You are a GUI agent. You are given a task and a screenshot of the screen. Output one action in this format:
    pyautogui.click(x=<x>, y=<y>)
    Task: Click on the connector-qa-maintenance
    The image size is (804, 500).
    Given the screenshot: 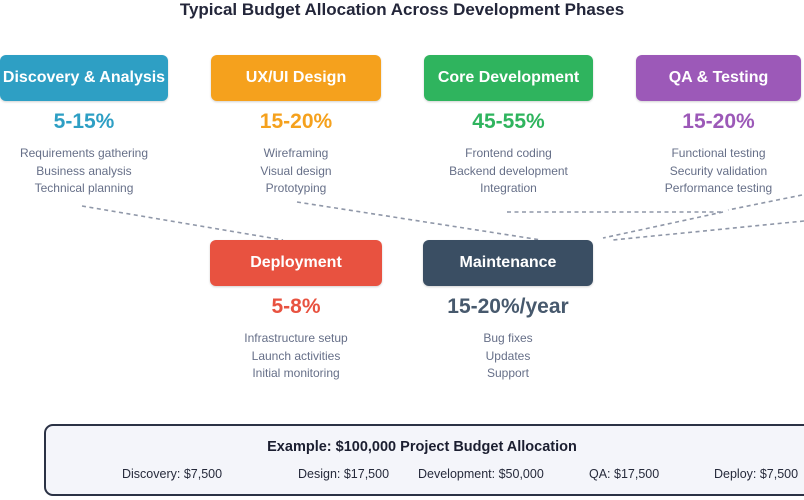 What is the action you would take?
    pyautogui.click(x=663, y=225)
    